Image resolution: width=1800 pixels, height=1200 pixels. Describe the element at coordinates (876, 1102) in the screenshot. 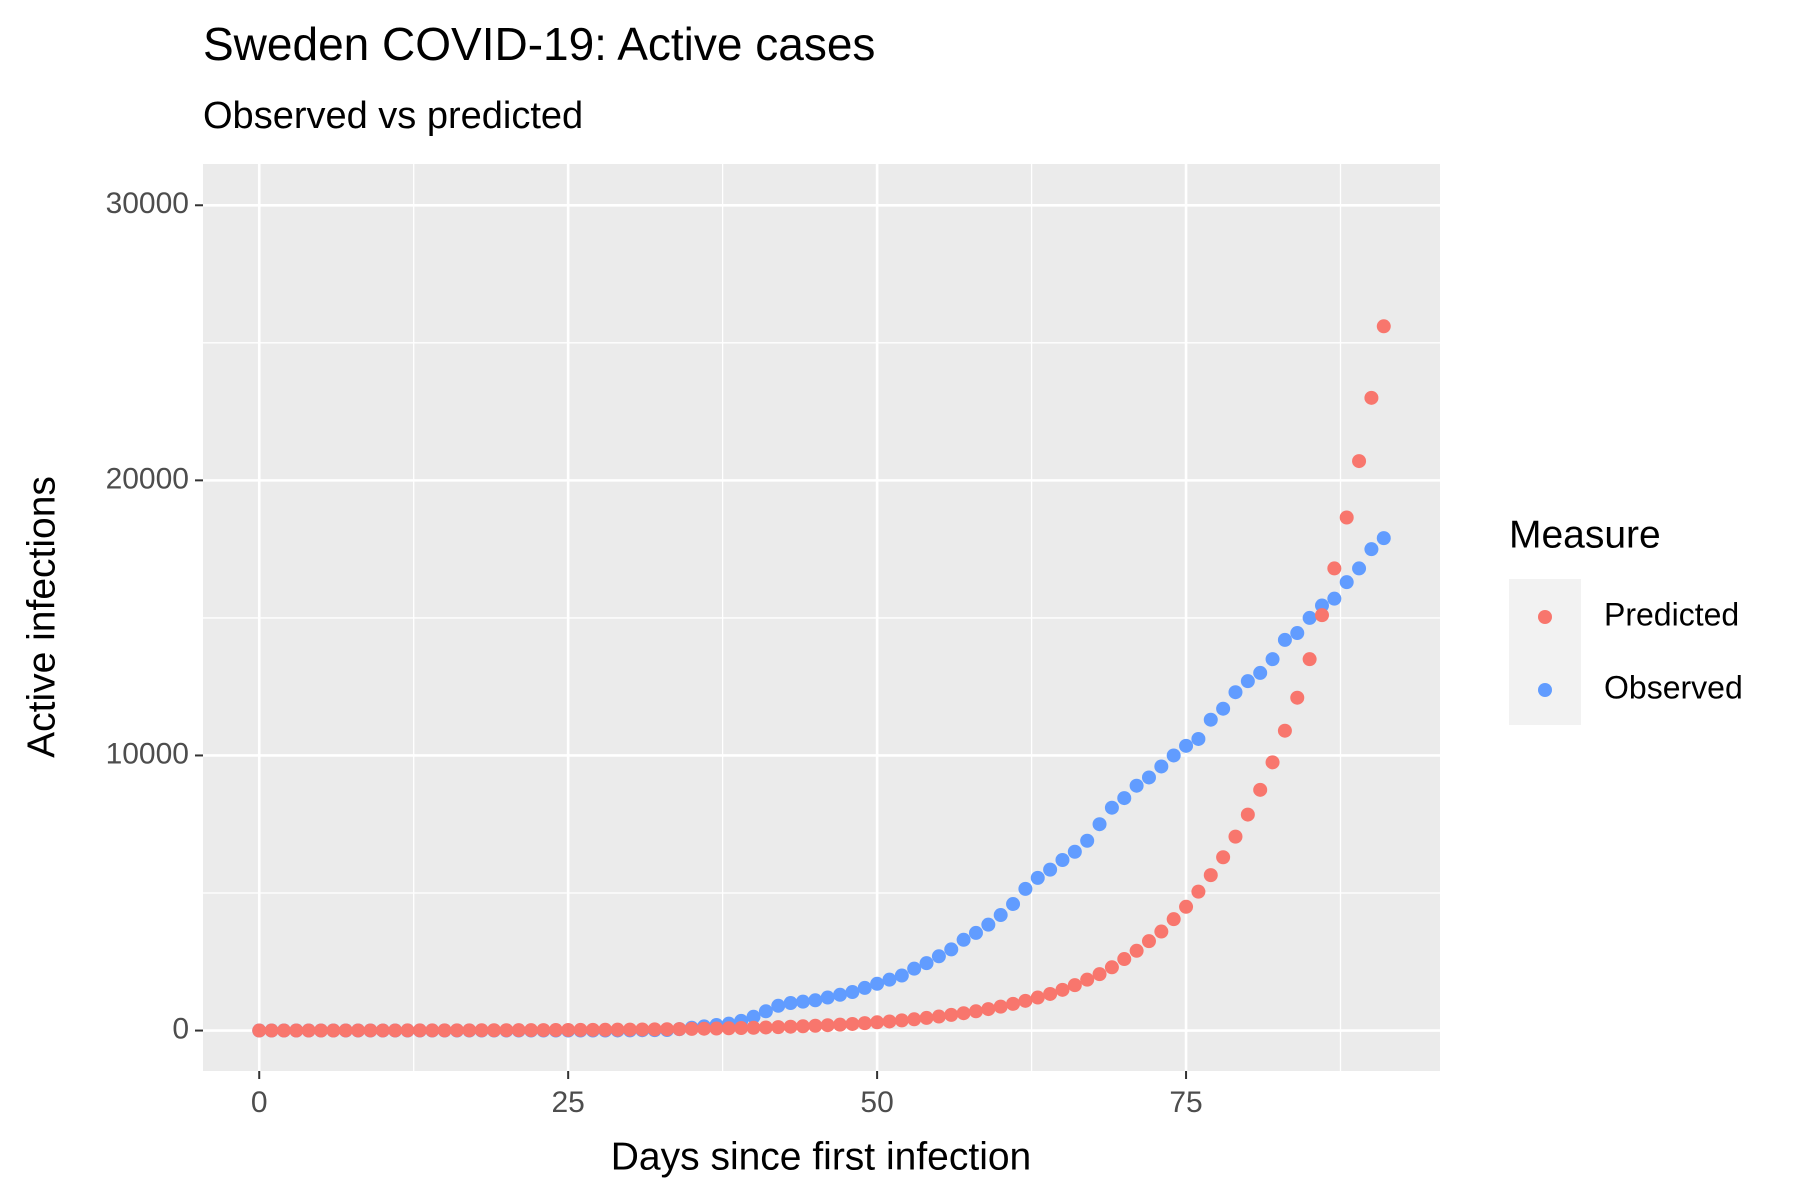

I see `x-tick-label: 50` at that location.